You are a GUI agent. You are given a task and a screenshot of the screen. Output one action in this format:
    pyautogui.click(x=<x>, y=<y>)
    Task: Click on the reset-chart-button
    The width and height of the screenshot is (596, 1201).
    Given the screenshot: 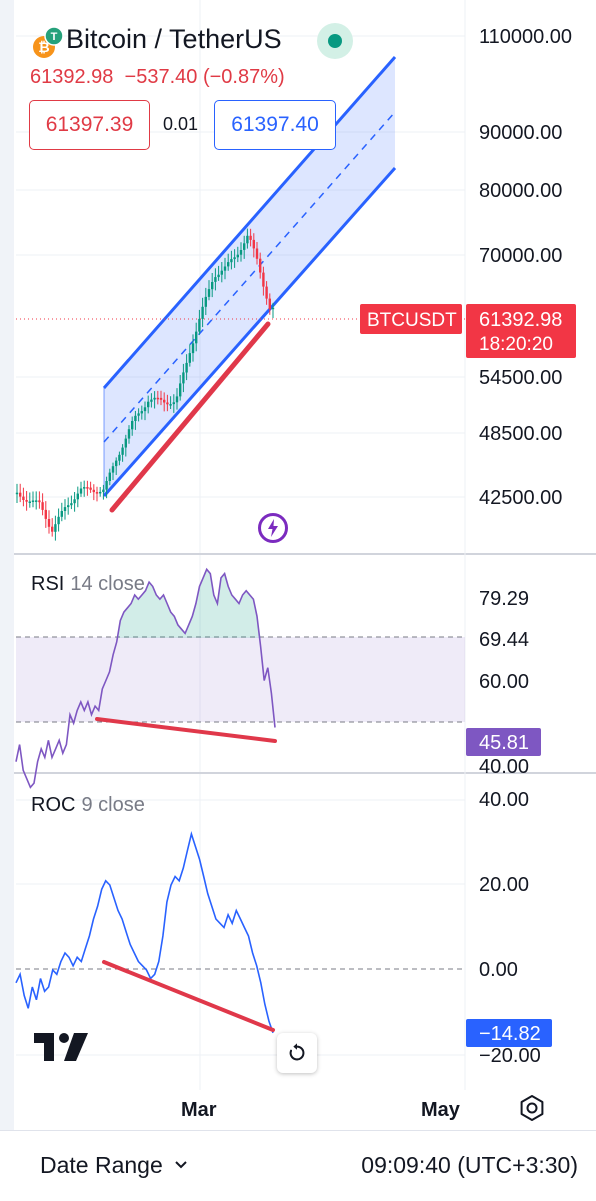 What is the action you would take?
    pyautogui.click(x=297, y=1053)
    